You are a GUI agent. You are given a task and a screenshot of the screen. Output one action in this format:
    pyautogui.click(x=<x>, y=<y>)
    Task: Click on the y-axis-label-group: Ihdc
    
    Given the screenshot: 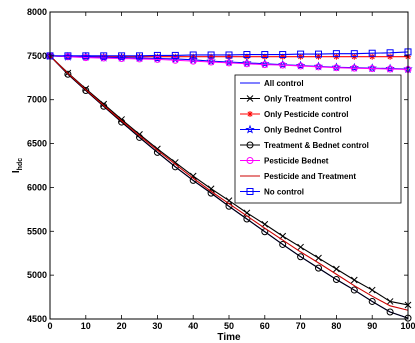 What is the action you would take?
    pyautogui.click(x=17, y=165)
    